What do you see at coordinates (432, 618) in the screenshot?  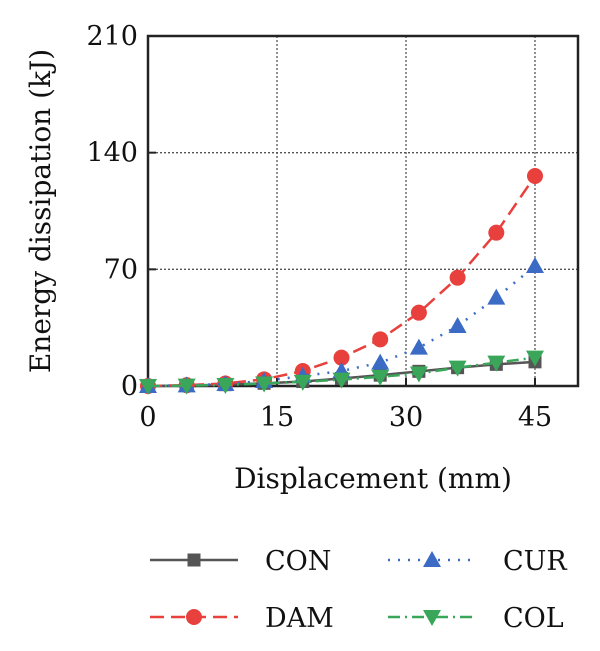 I see `legend-marker-col` at bounding box center [432, 618].